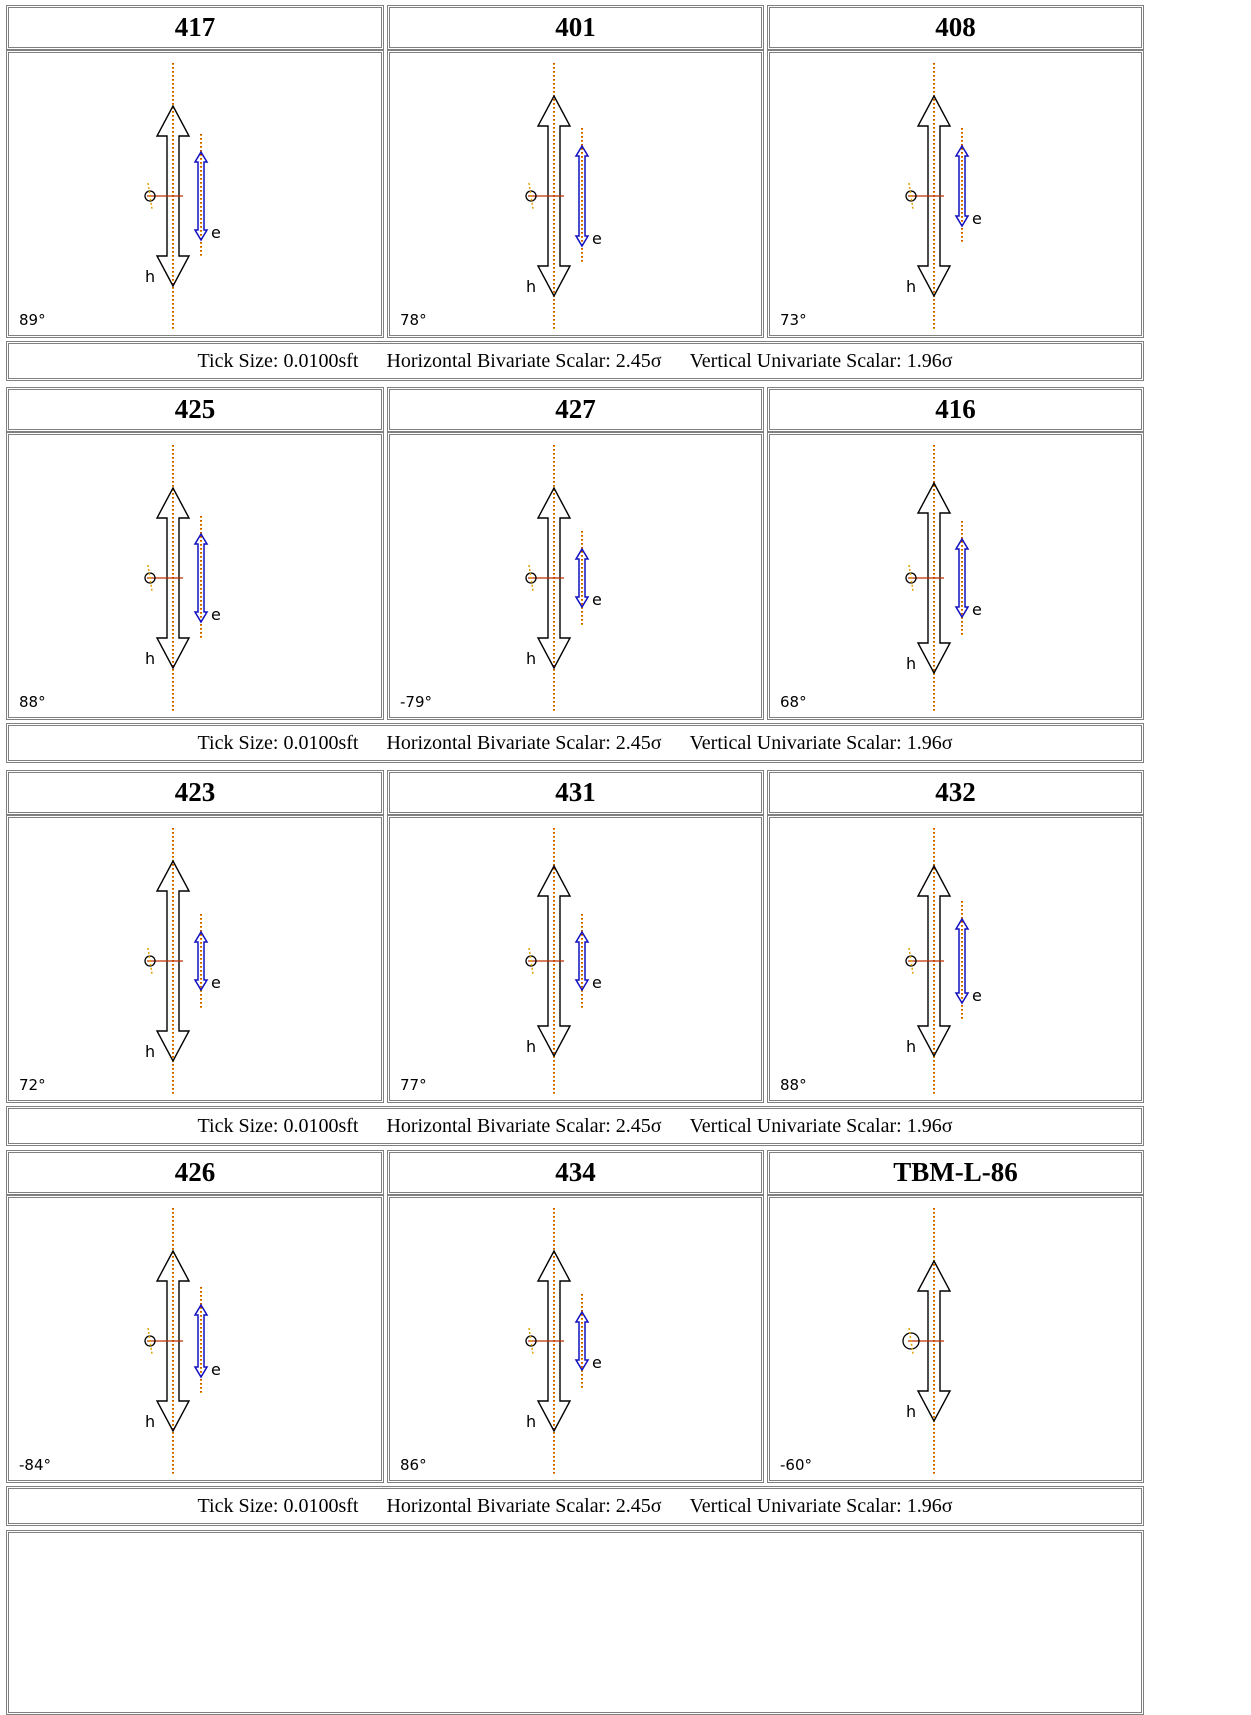 Image resolution: width=1251 pixels, height=1715 pixels. Describe the element at coordinates (575, 792) in the screenshot. I see `station-header: 431` at that location.